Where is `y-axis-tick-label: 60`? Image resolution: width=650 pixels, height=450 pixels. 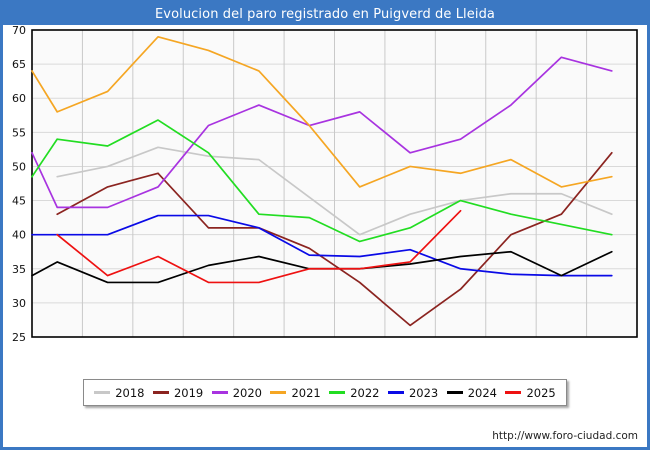 y-axis-tick-label: 60 is located at coordinates (19, 98).